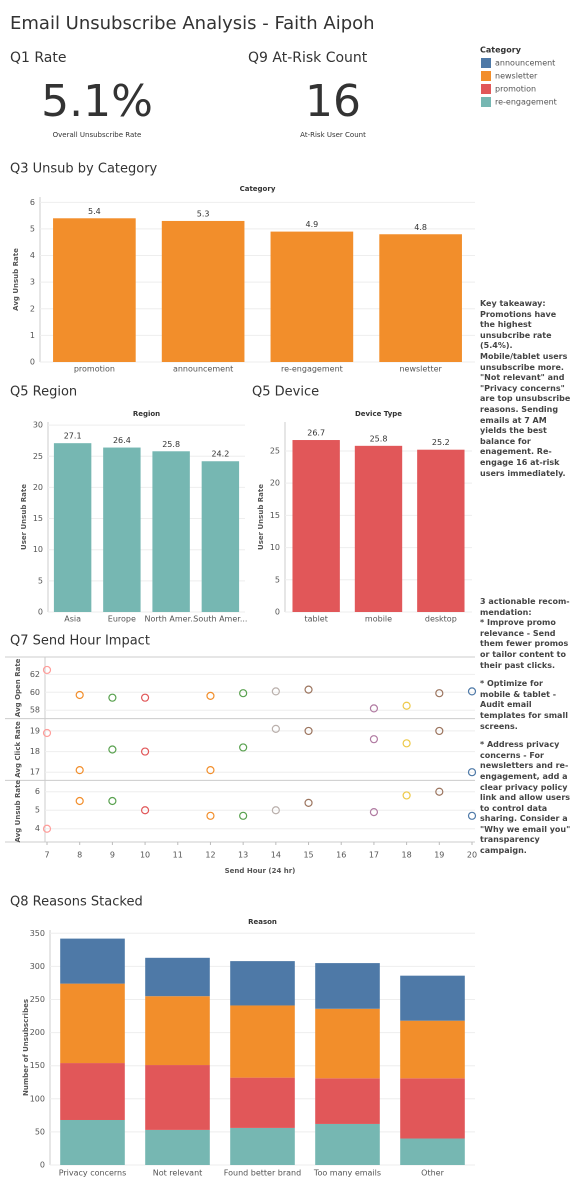 The image size is (574, 1200). I want to click on kpi-label: At-Risk User Count, so click(333, 135).